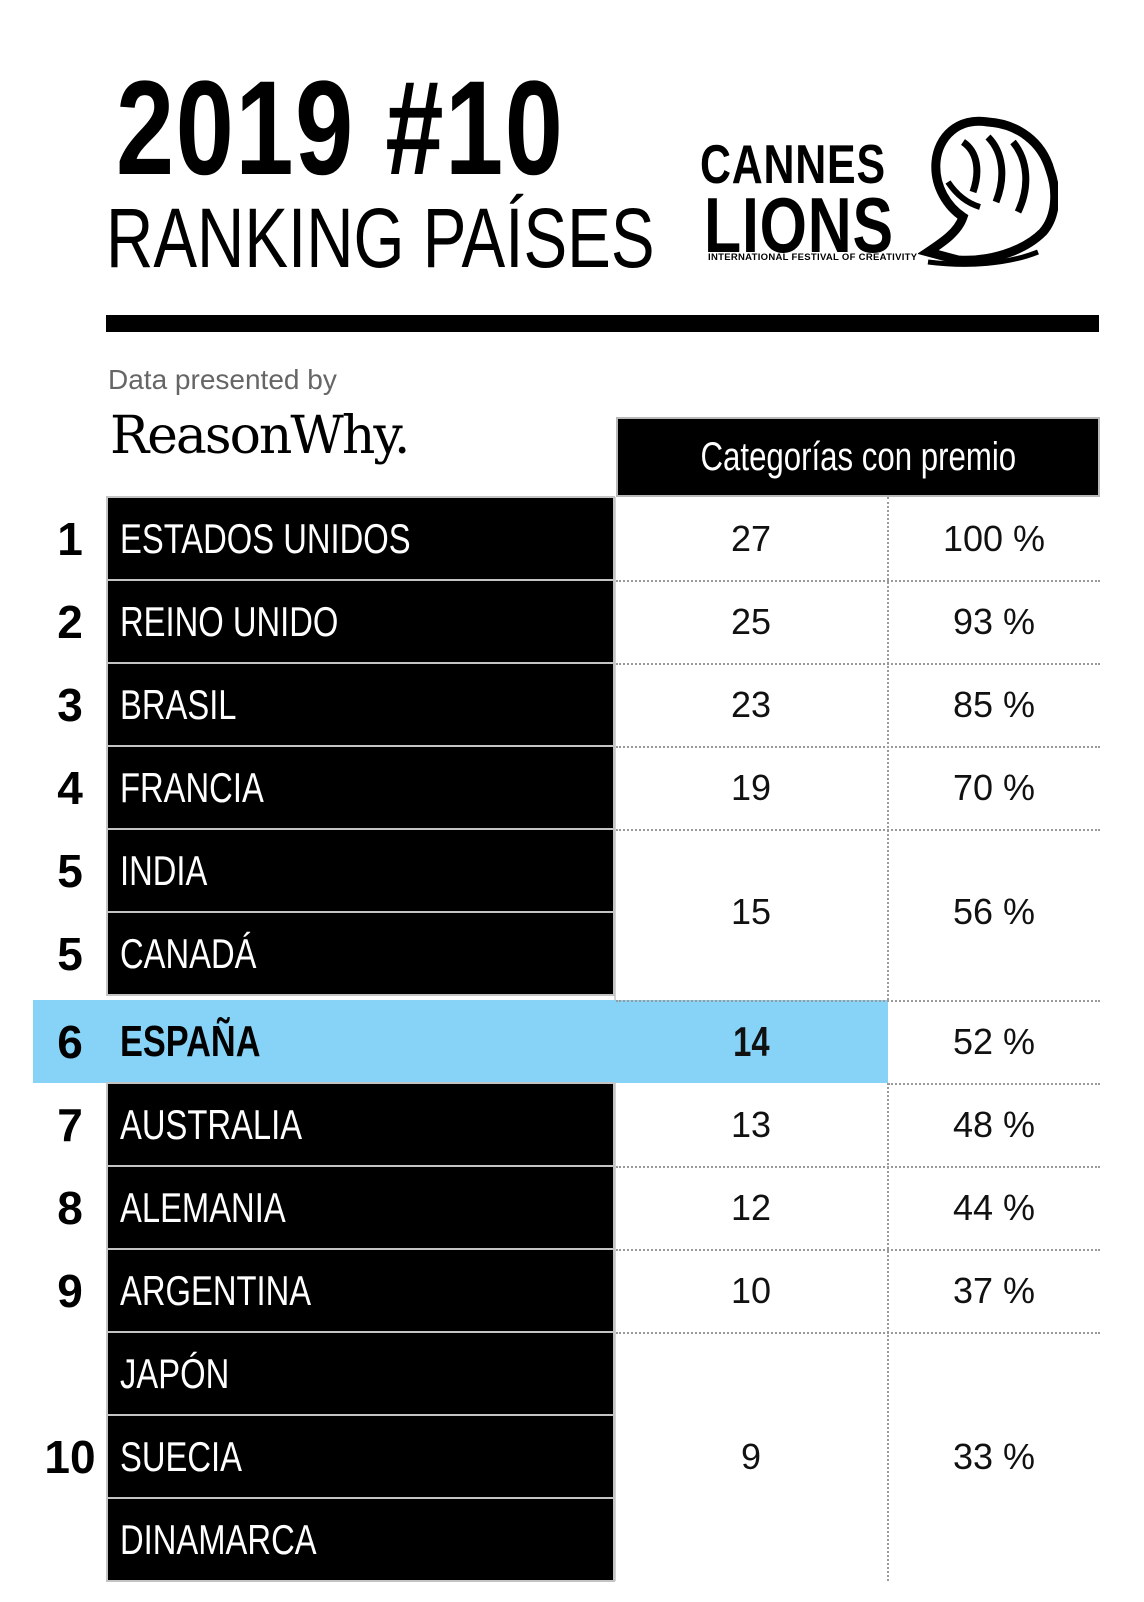  Describe the element at coordinates (380, 238) in the screenshot. I see `page-subtitle: RANKING PAÍSES` at that location.